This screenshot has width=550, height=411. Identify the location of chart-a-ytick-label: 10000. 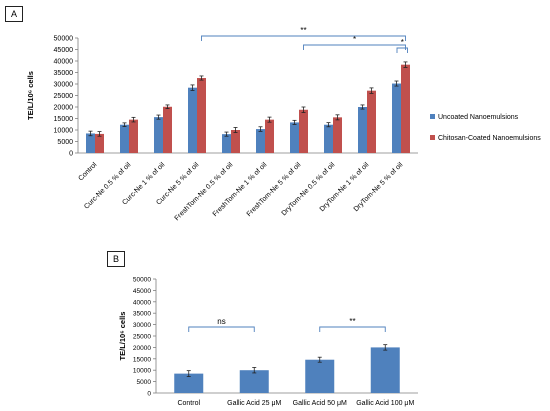
(64, 131).